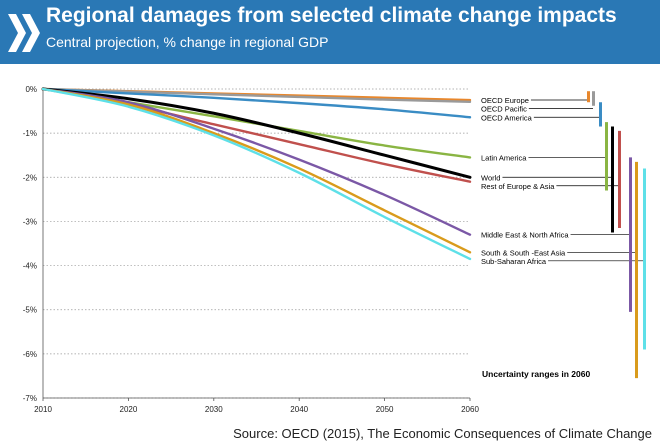  I want to click on series-label-south-south-east-asia: South & South -East Asia, so click(523, 252).